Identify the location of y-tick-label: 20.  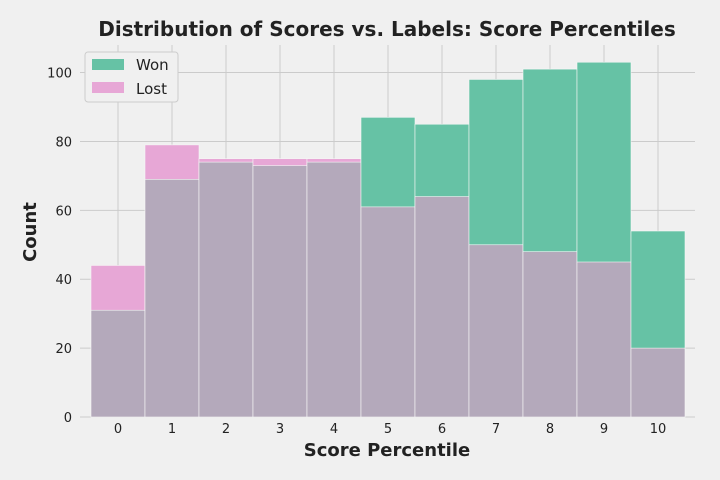
(63, 349).